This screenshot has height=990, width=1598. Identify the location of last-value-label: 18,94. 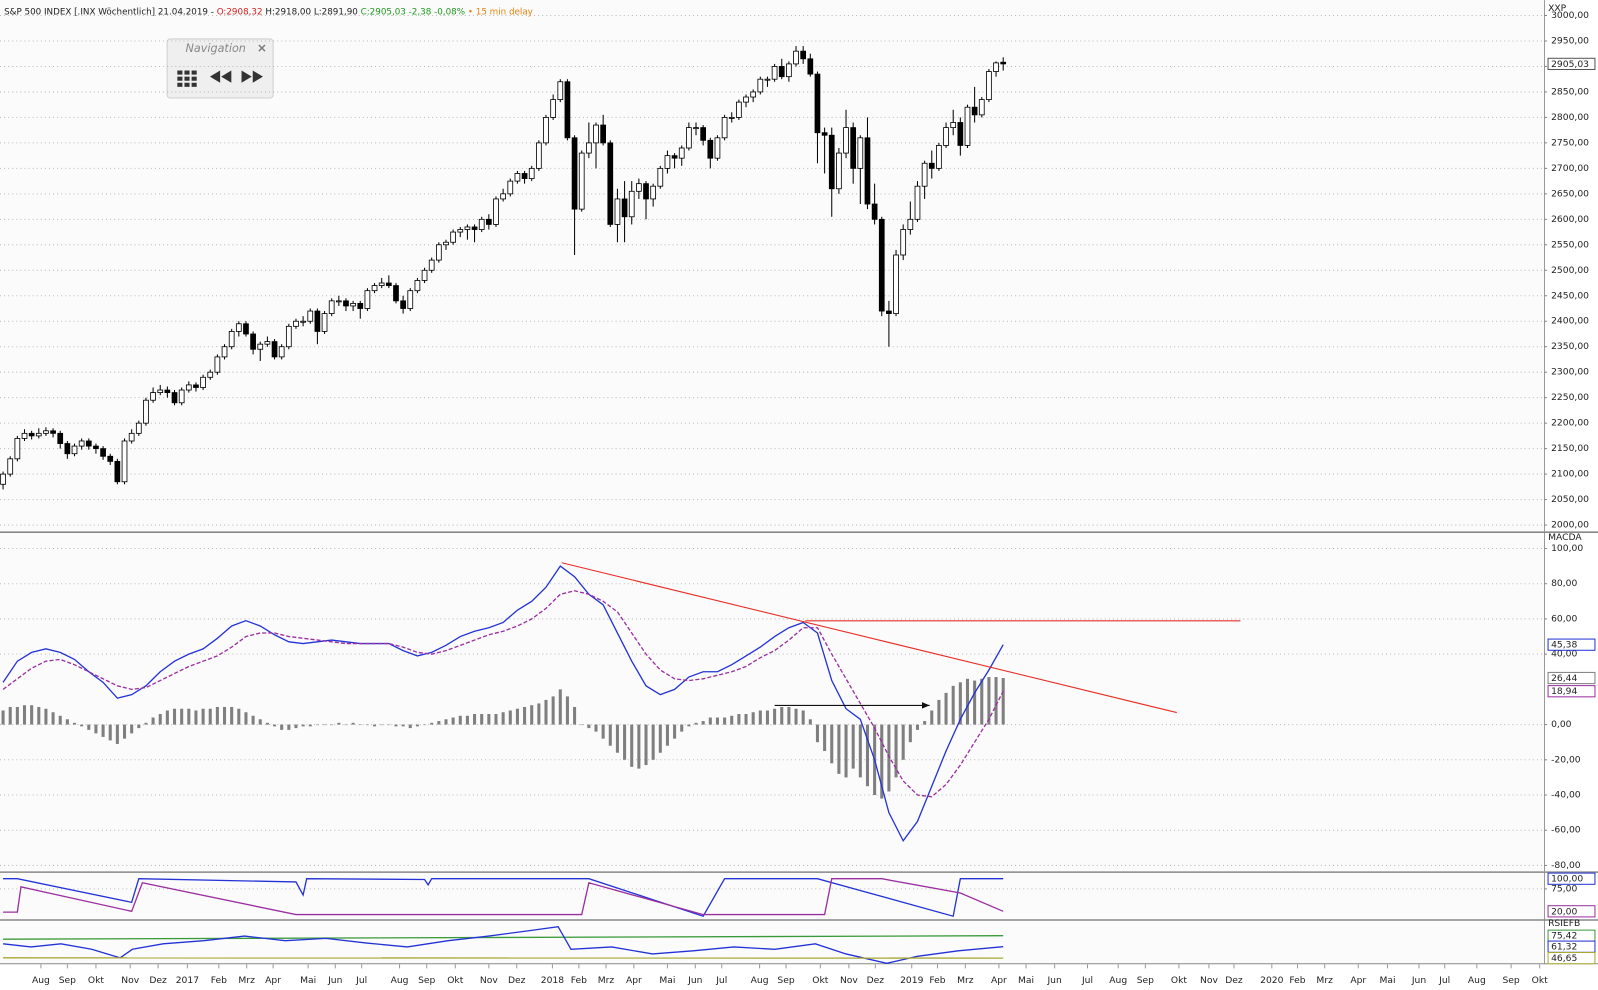
(1564, 691).